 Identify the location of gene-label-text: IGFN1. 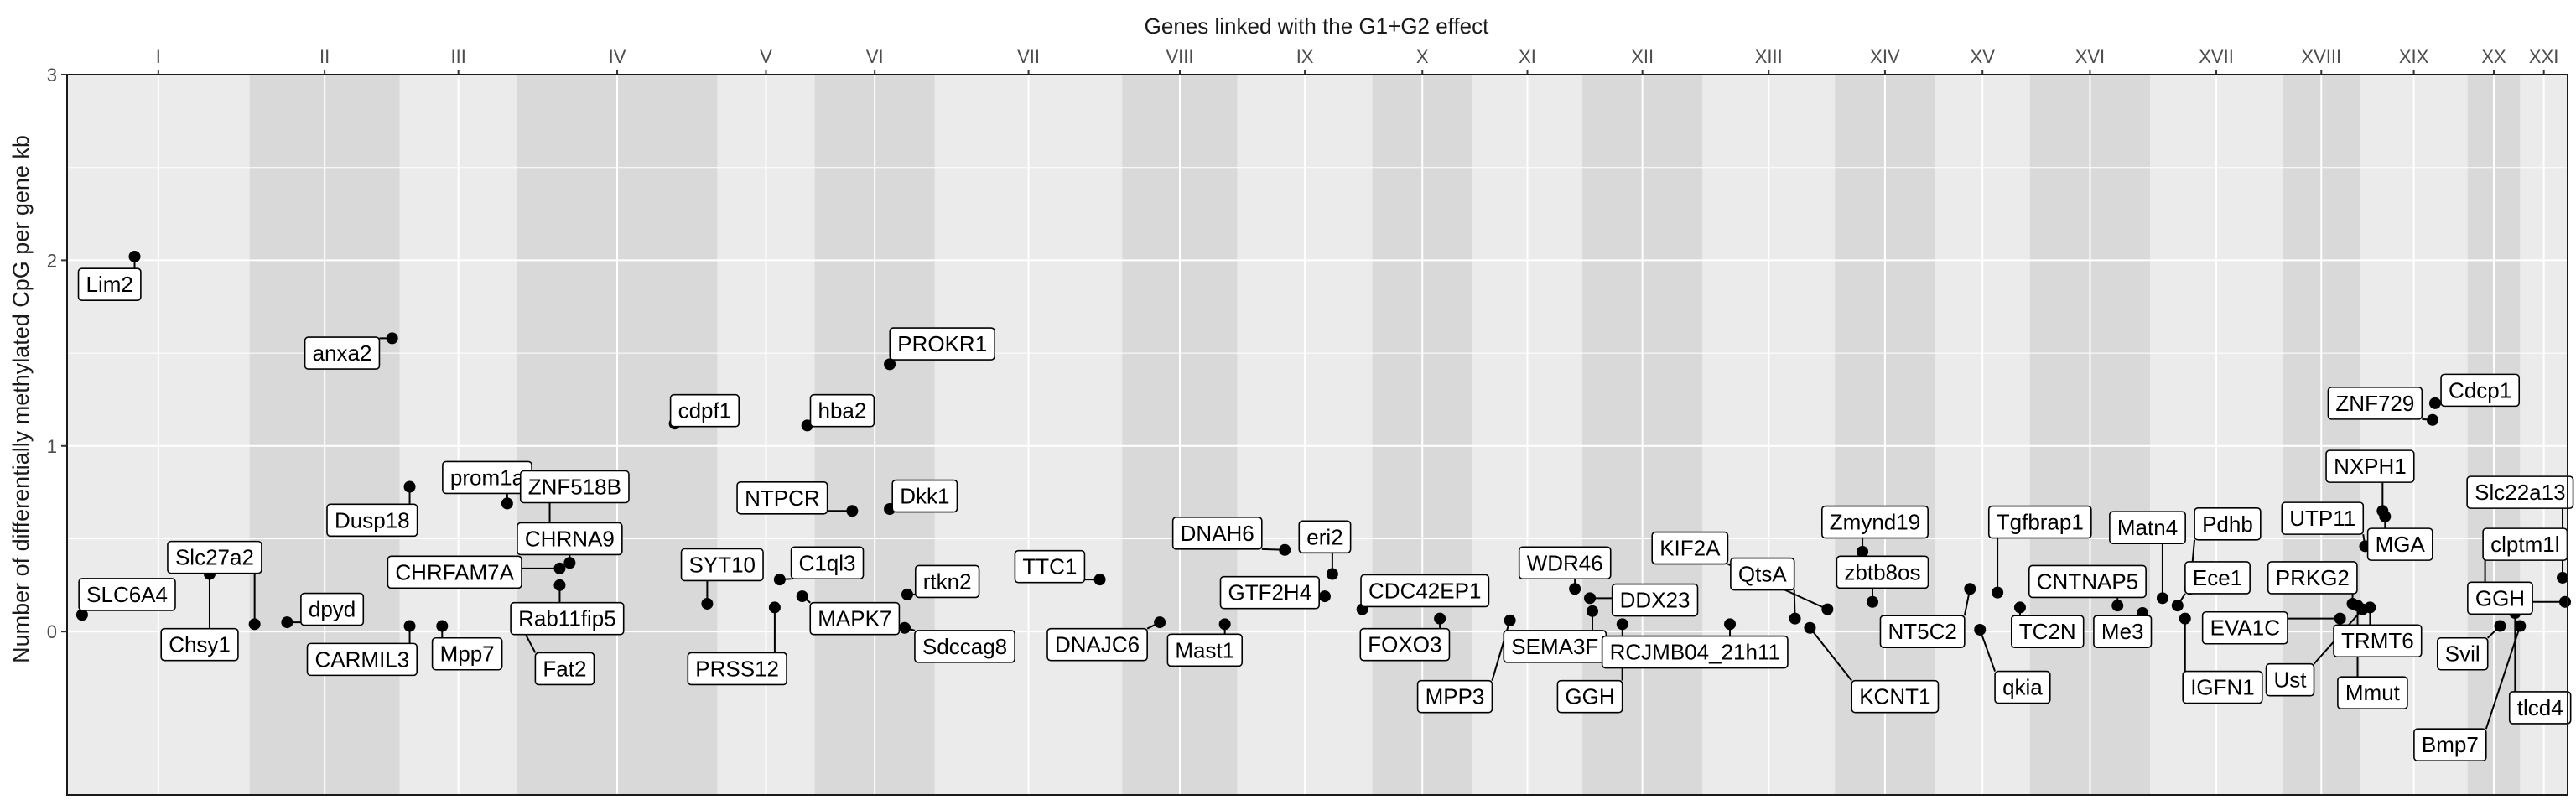
(2222, 687).